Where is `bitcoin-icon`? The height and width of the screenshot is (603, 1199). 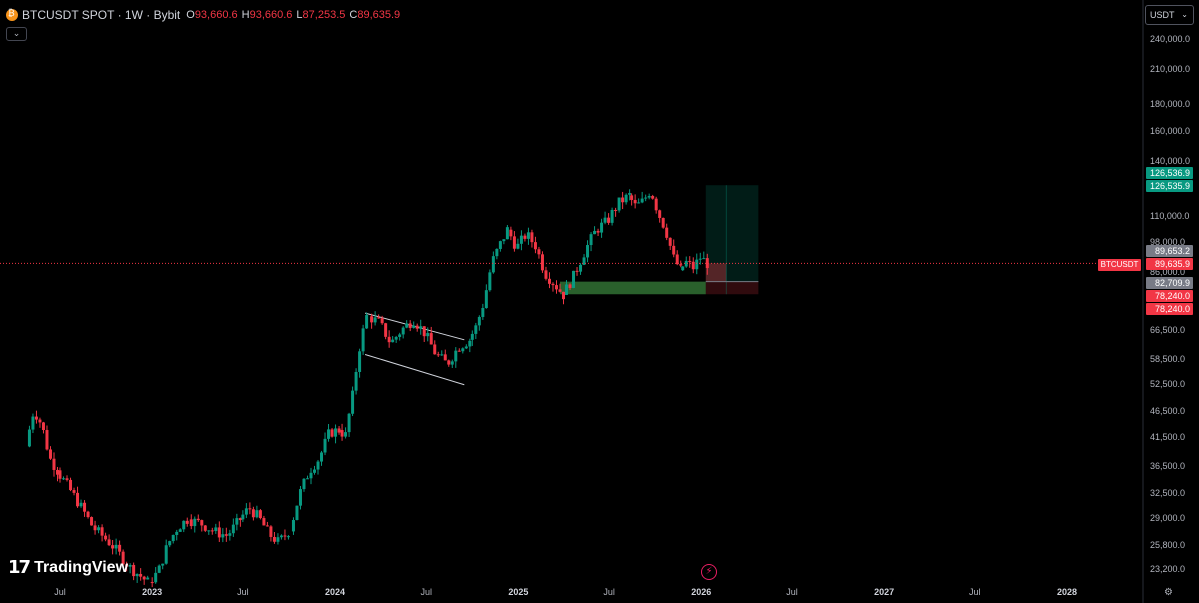 bitcoin-icon is located at coordinates (12, 14).